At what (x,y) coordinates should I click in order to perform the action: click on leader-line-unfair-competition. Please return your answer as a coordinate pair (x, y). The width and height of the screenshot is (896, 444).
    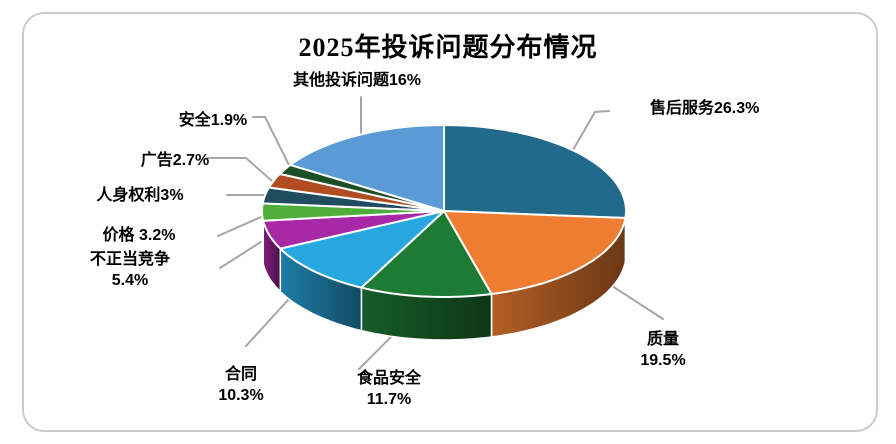
    Looking at the image, I should click on (242, 254).